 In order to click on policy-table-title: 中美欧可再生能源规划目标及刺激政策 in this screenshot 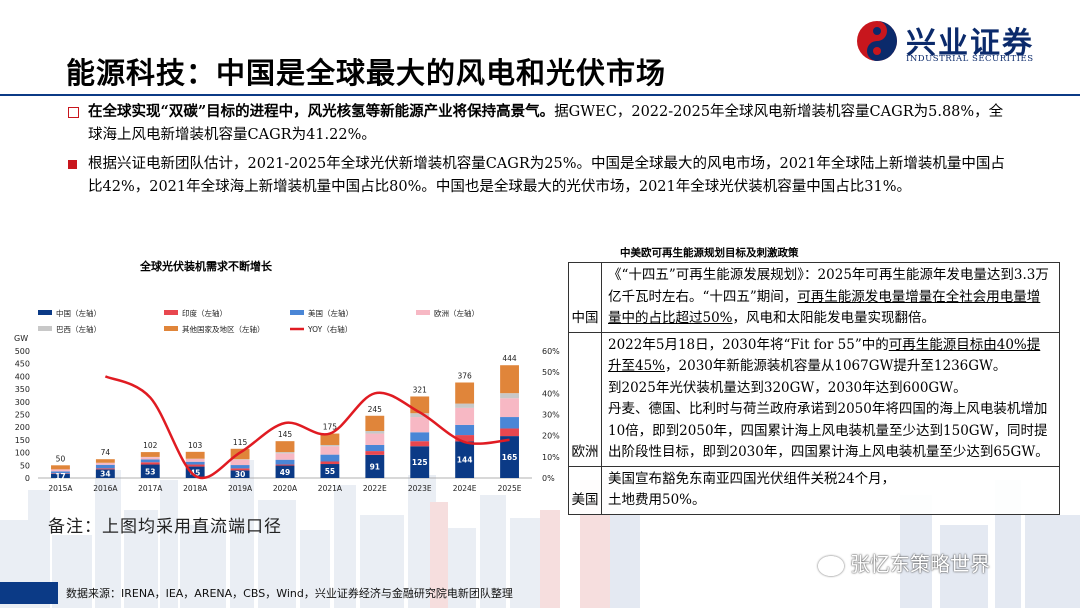, I will do `click(709, 253)`.